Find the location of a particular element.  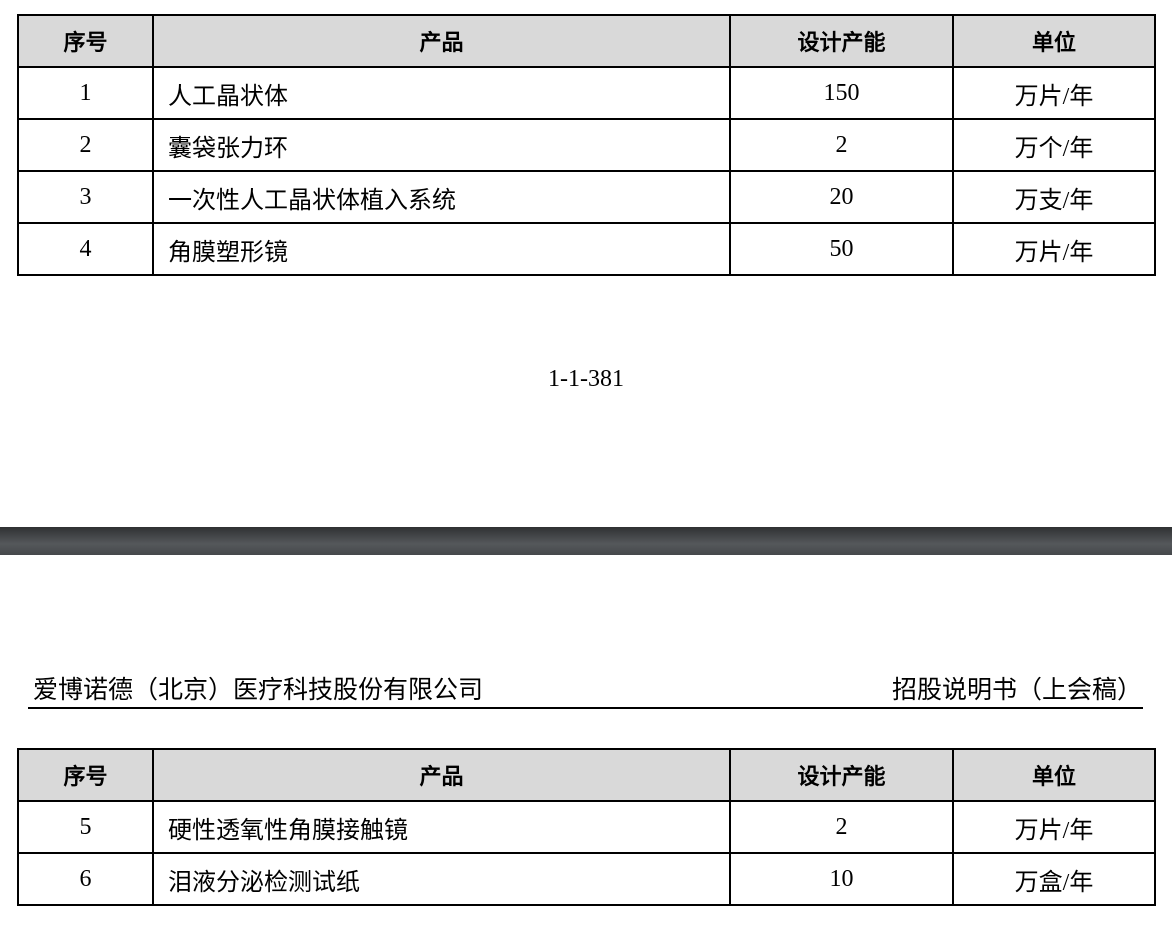

cell-no: 3 is located at coordinates (85, 197).